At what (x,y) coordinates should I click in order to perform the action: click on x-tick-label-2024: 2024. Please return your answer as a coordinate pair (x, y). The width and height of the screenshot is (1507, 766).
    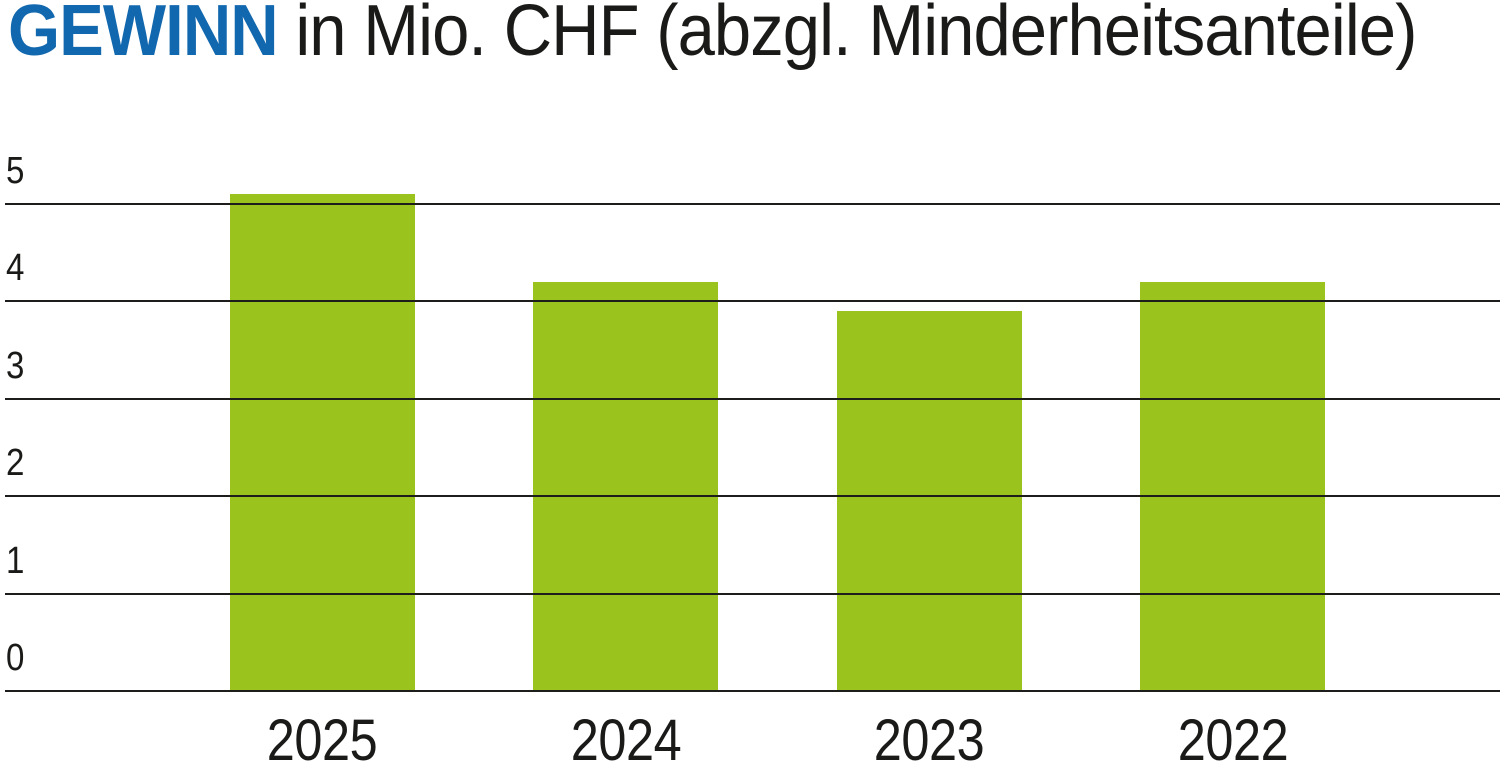
    Looking at the image, I should click on (625, 737).